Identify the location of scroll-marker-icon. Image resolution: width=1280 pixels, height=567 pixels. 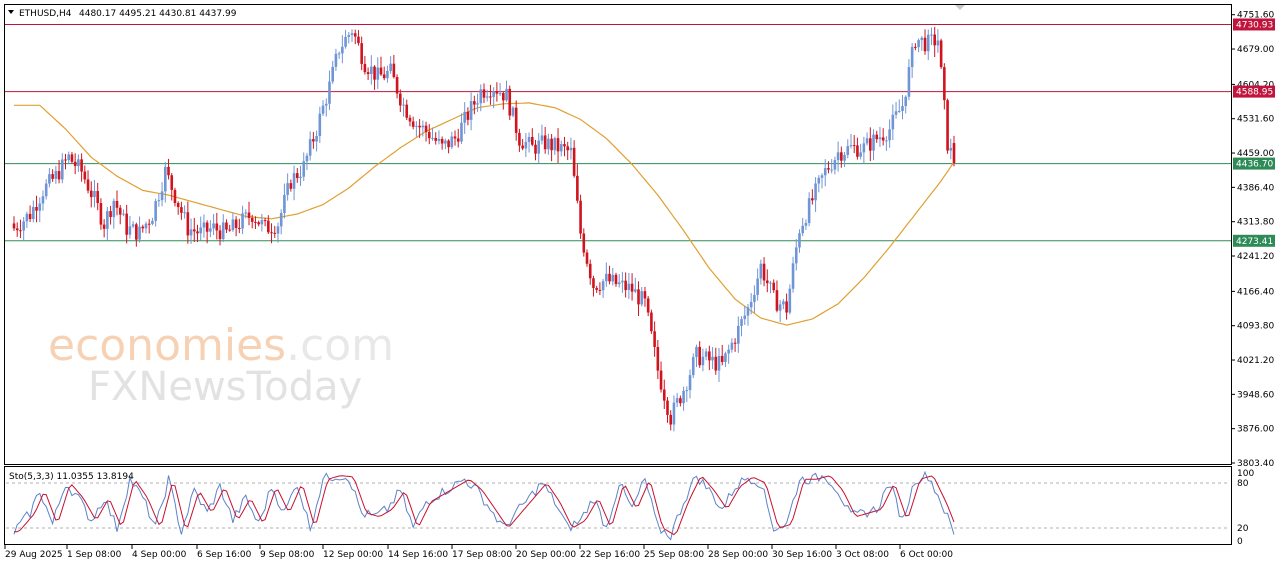
(960, 7).